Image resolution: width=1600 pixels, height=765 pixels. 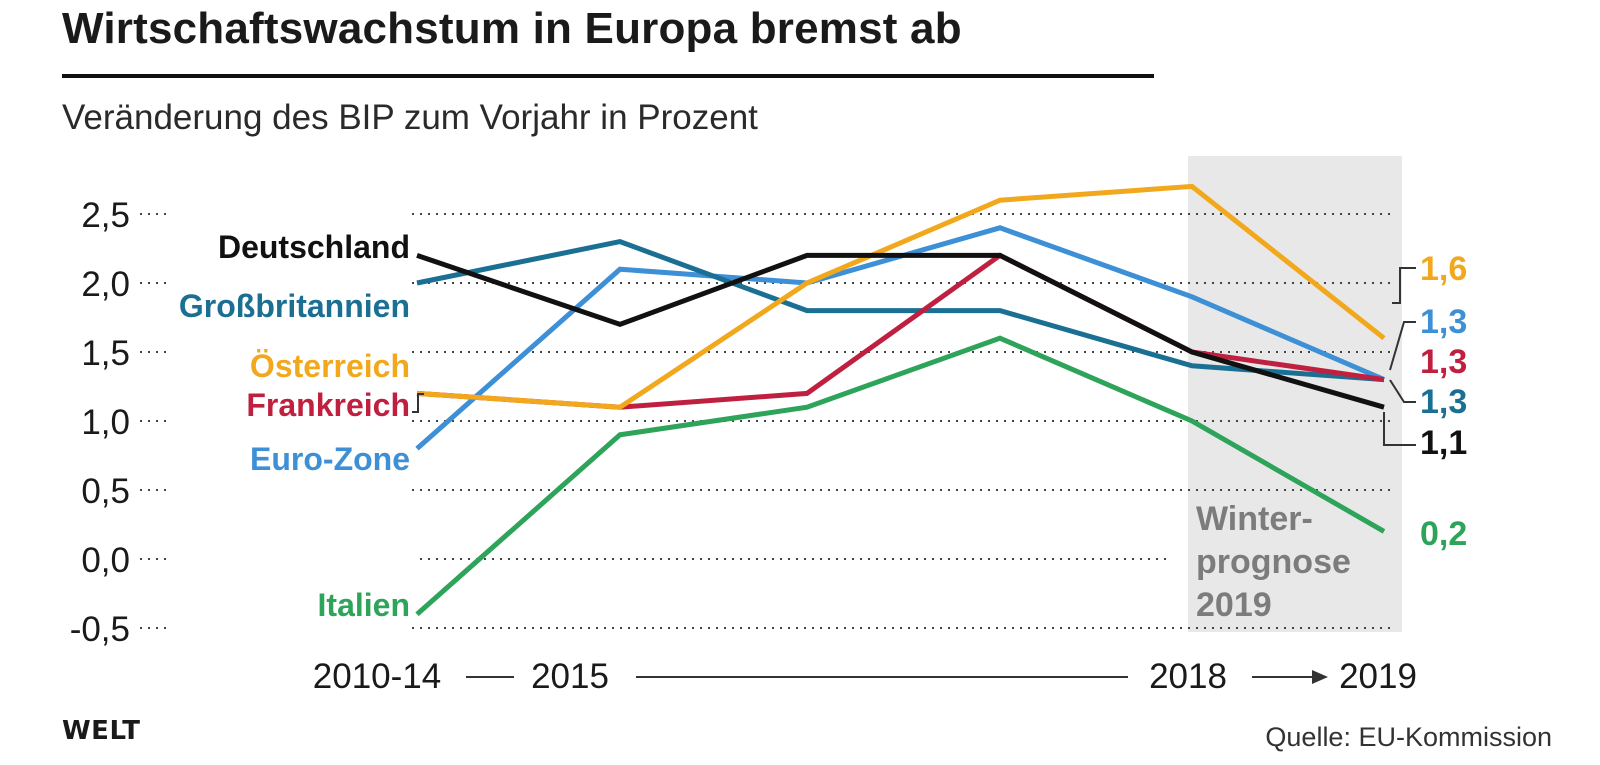 I want to click on x-tick-label: 2010-14, so click(x=377, y=676).